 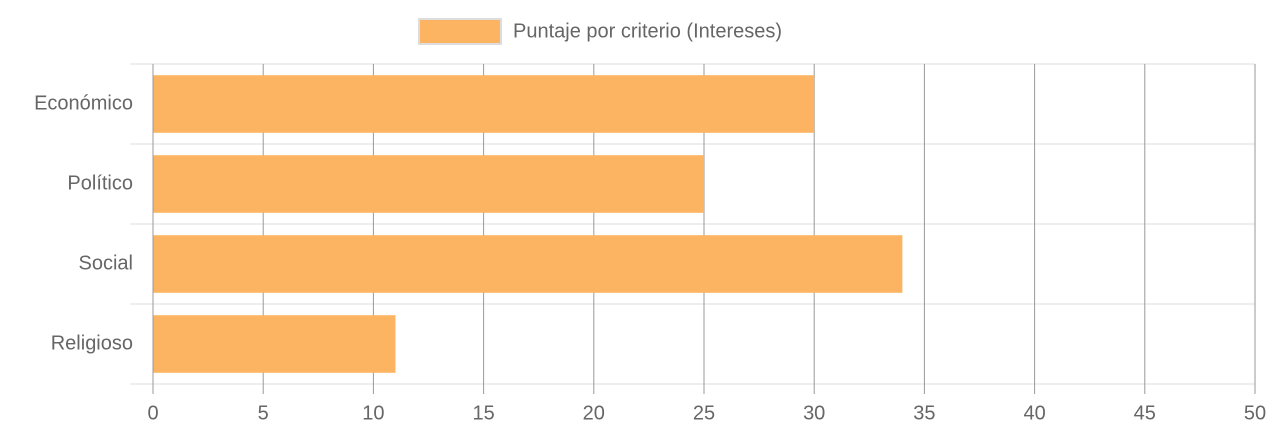 I want to click on y-tick-label: Religioso, so click(x=92, y=343).